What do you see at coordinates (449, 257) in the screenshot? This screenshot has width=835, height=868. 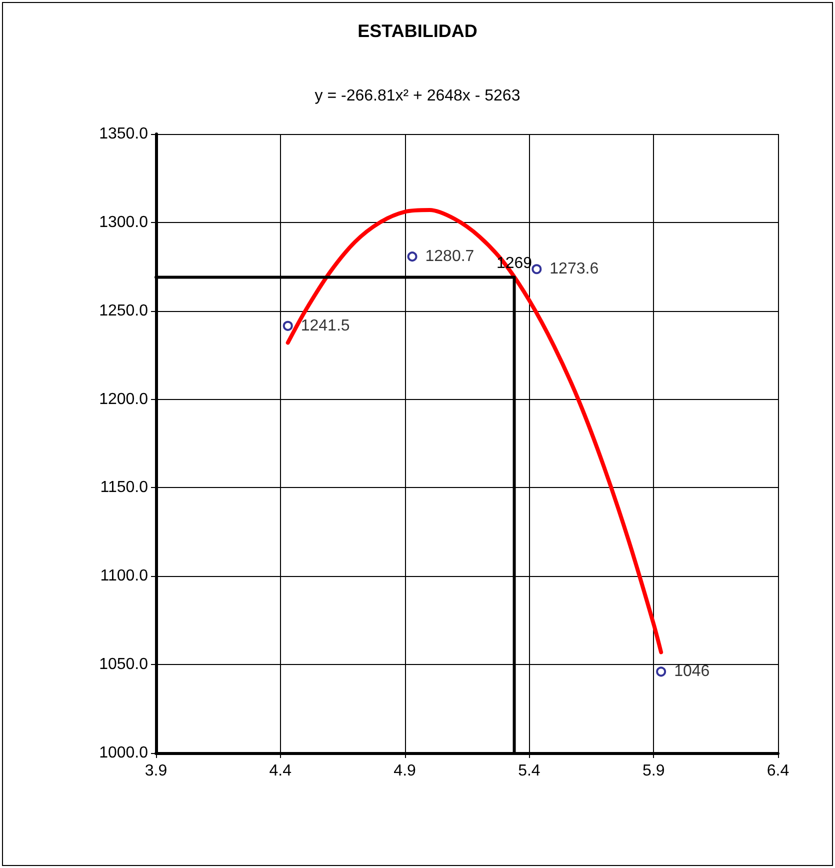 I see `data-label: 1280.7` at bounding box center [449, 257].